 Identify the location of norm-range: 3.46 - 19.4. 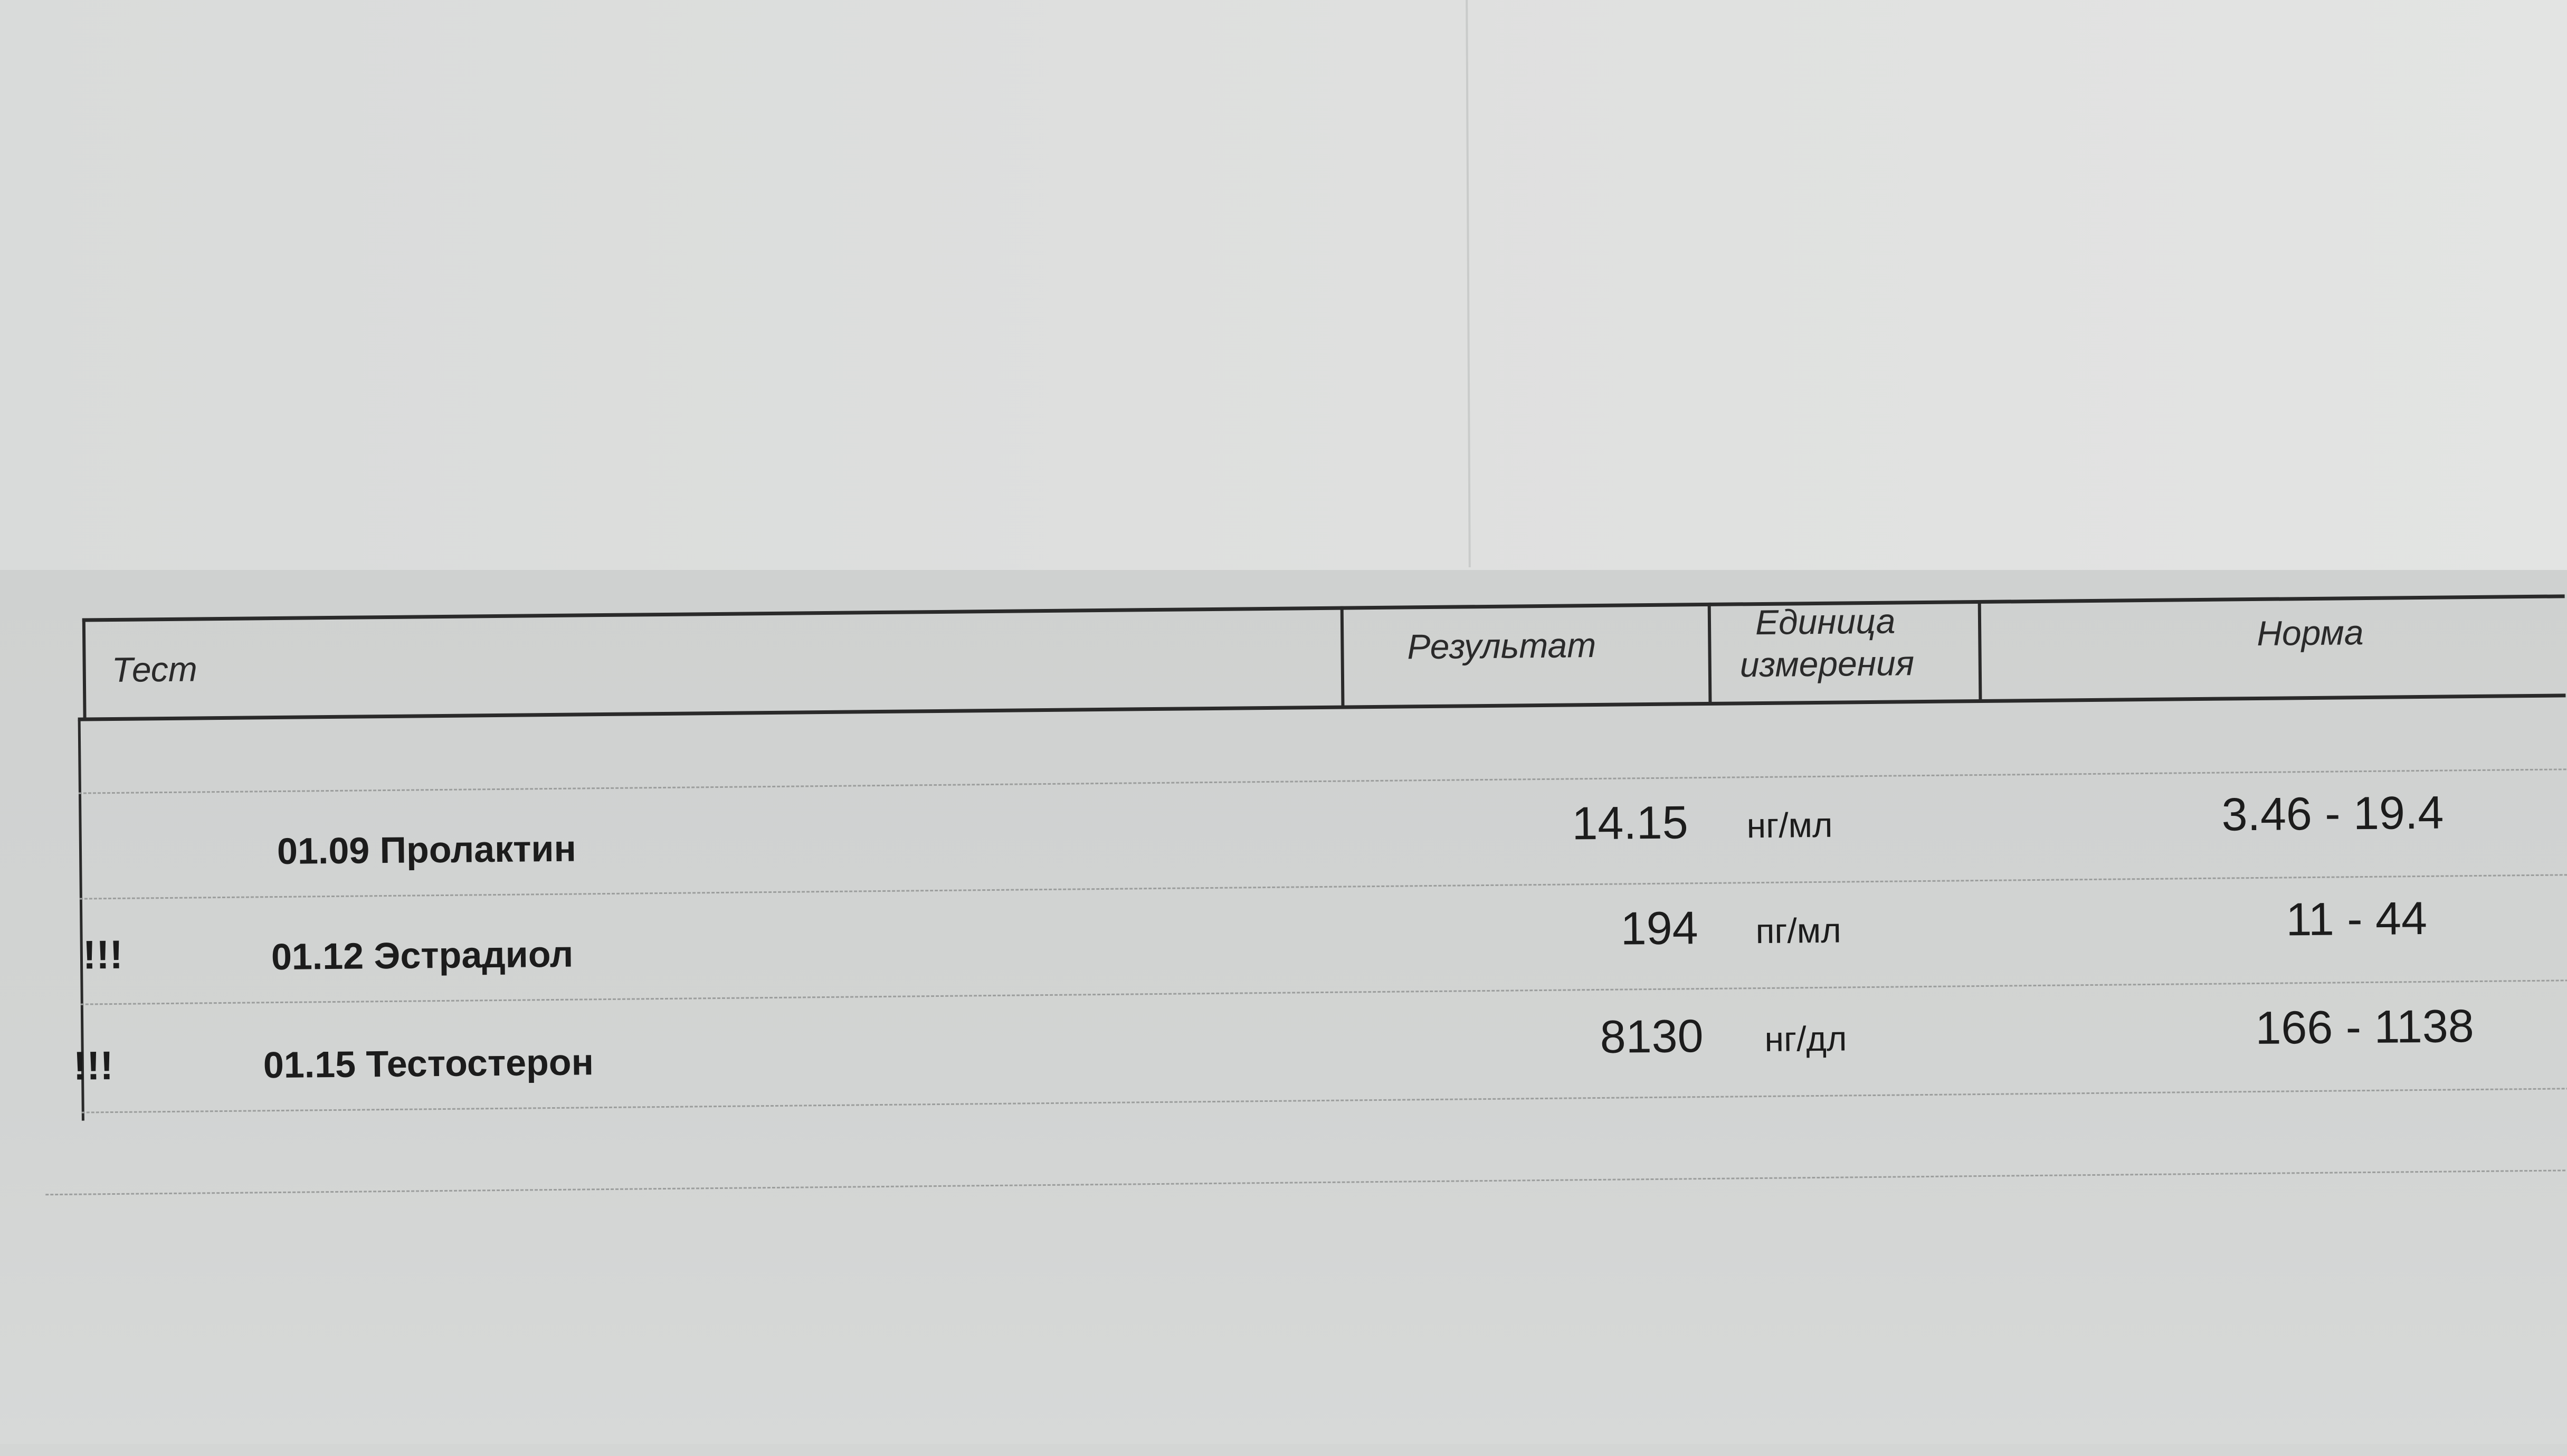
(2332, 813).